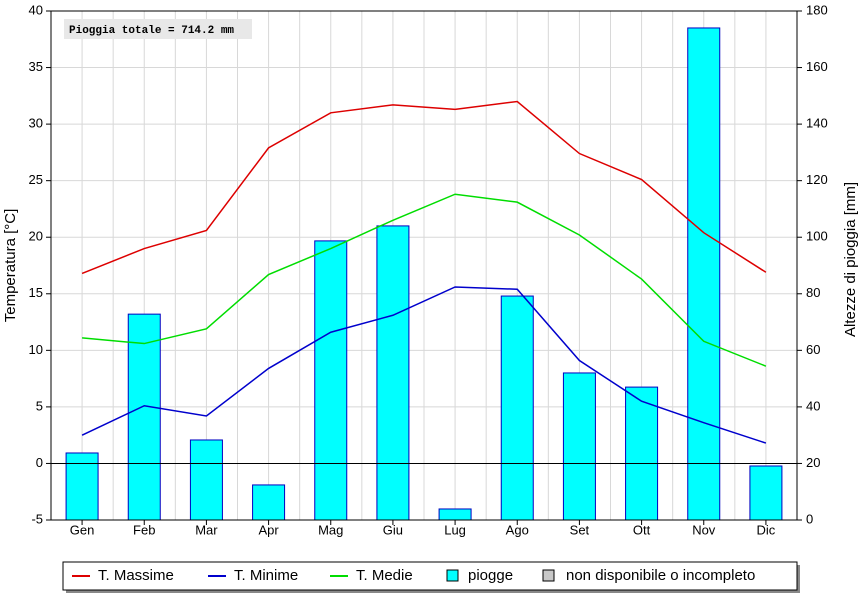  I want to click on x-tick-label: Mar, so click(206, 529).